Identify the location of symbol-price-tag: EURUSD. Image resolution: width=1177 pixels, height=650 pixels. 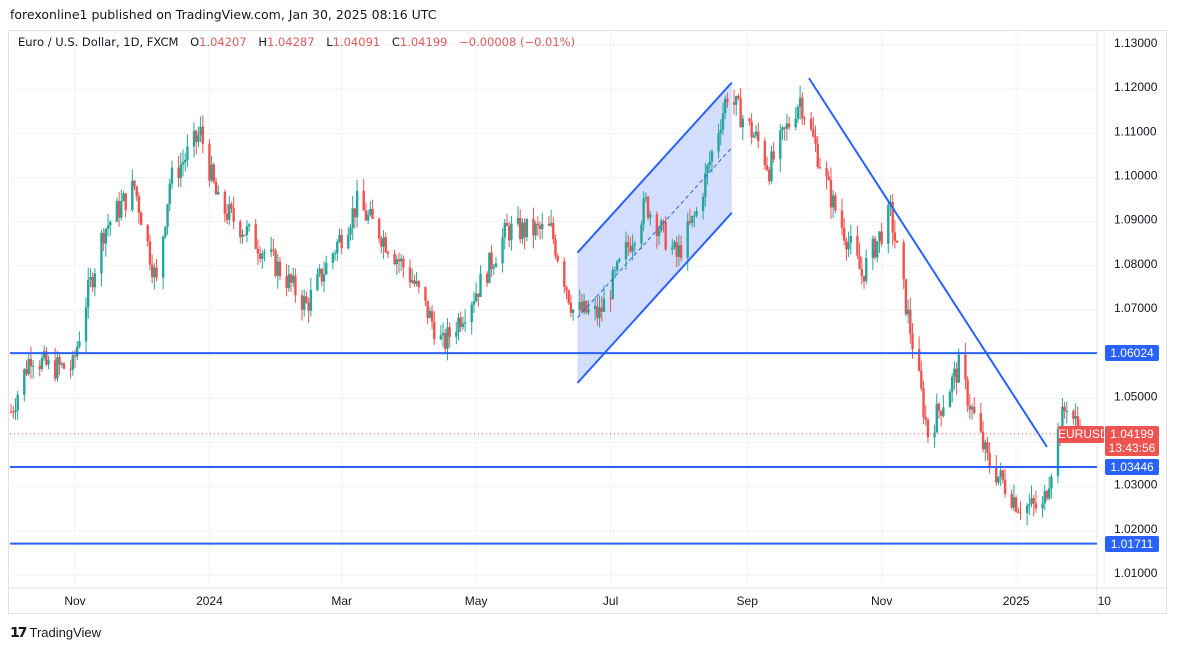
(1083, 434).